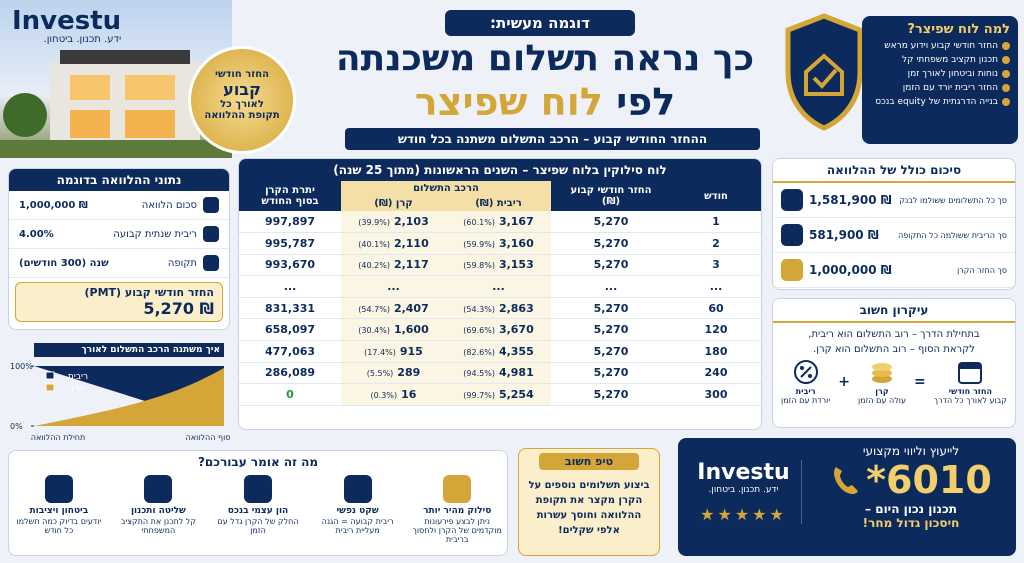 The width and height of the screenshot is (1024, 563). I want to click on cell-value: 4,355, so click(516, 351).